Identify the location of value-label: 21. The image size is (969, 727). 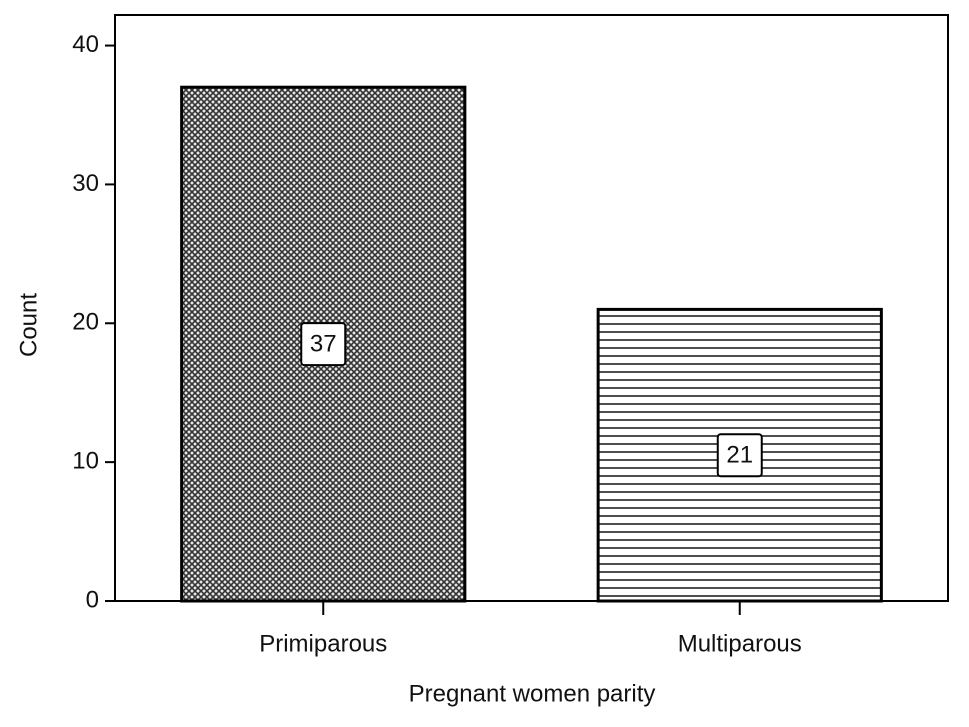
(739, 455).